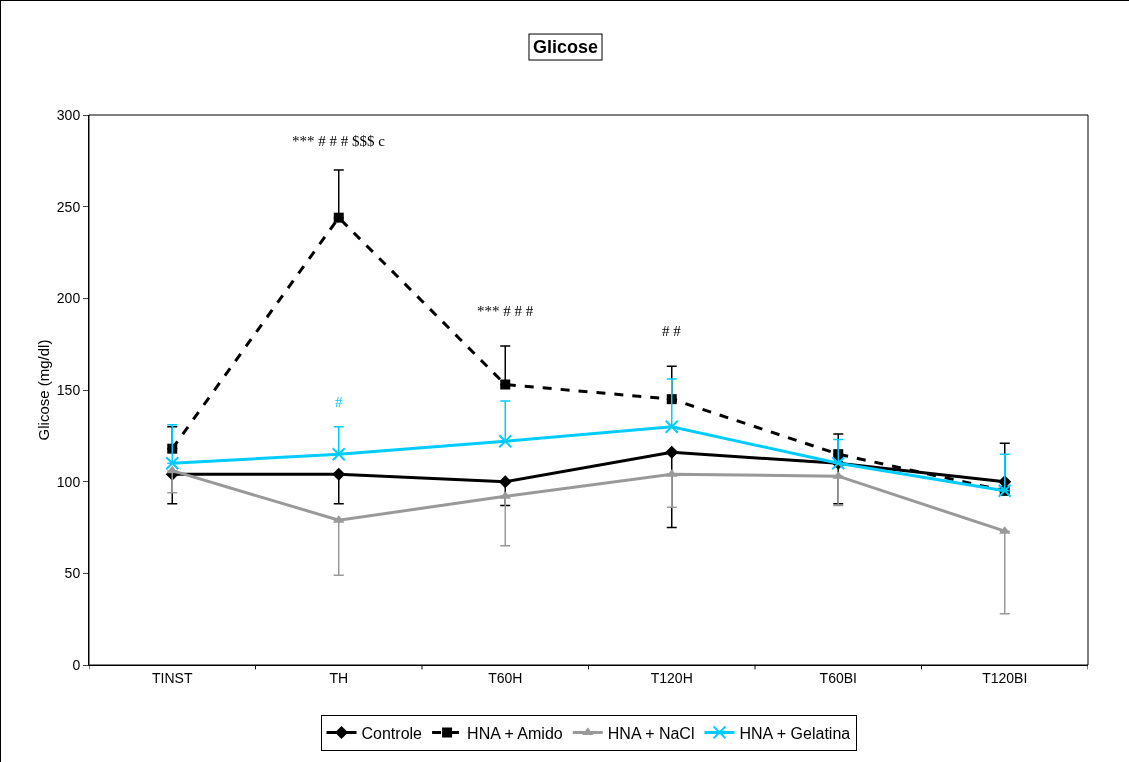 The height and width of the screenshot is (762, 1129). What do you see at coordinates (651, 733) in the screenshot?
I see `legend-label: HNA + NaCl` at bounding box center [651, 733].